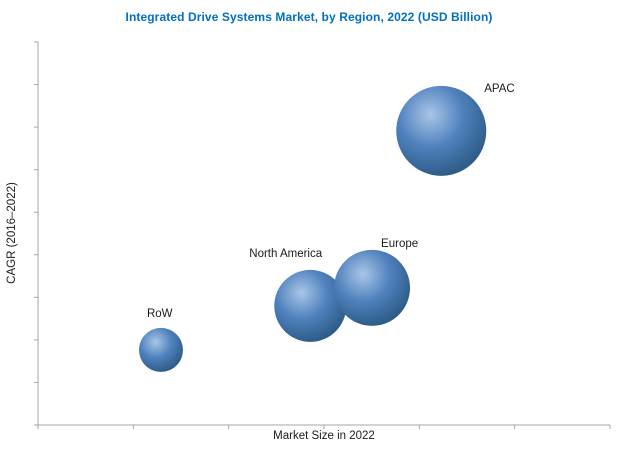  What do you see at coordinates (12, 233) in the screenshot?
I see `y-axis-title: CAGR (2016–2022)` at bounding box center [12, 233].